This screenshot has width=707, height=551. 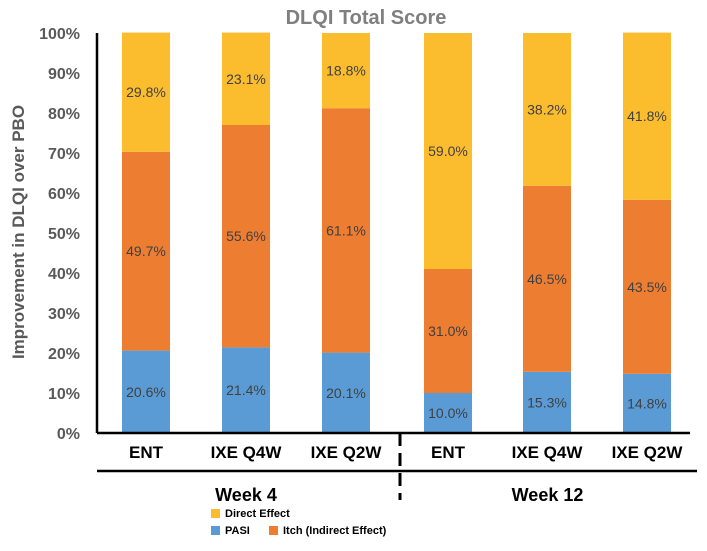 I want to click on legend-label: Direct Effect, so click(x=257, y=514).